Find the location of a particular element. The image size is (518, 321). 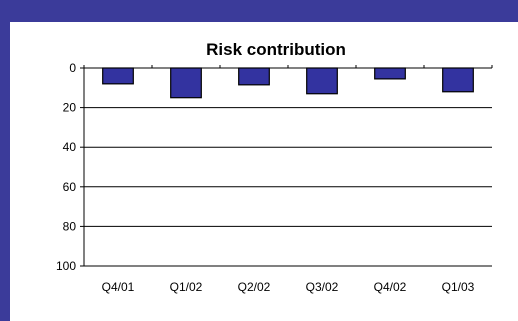

chart-title: Risk contribution is located at coordinates (276, 49).